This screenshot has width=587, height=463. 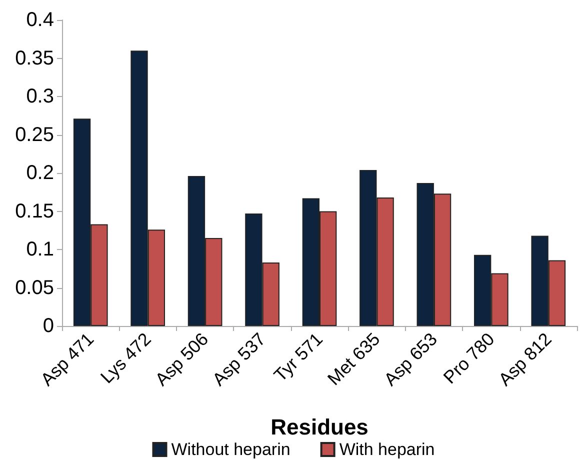 What do you see at coordinates (34, 211) in the screenshot?
I see `y-tick-label: 0.15` at bounding box center [34, 211].